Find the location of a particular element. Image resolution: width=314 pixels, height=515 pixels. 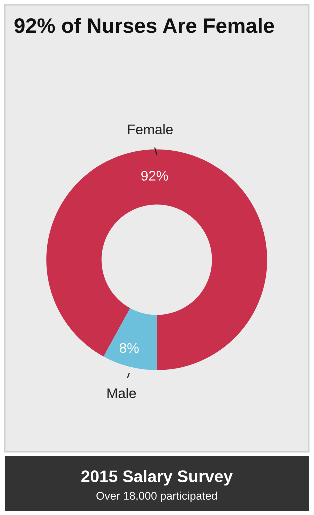

slice-label: Male is located at coordinates (122, 393).